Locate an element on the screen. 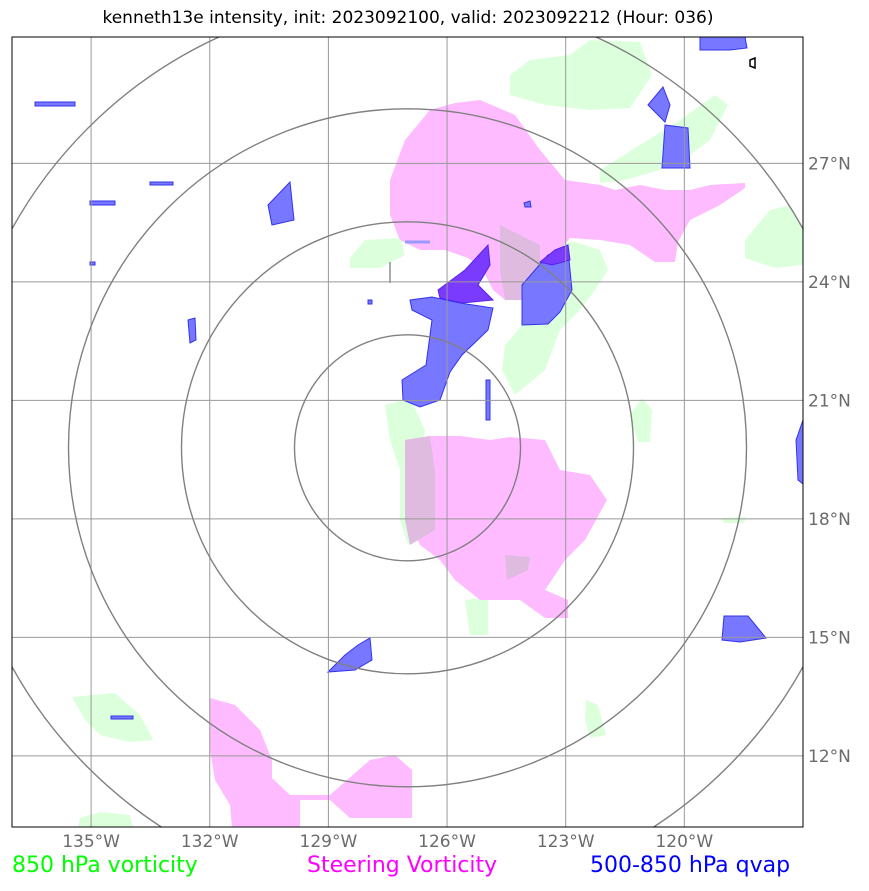  longitude-labels: 135°W 132°W 129°W 126°W 123°W 120°W is located at coordinates (387, 842).